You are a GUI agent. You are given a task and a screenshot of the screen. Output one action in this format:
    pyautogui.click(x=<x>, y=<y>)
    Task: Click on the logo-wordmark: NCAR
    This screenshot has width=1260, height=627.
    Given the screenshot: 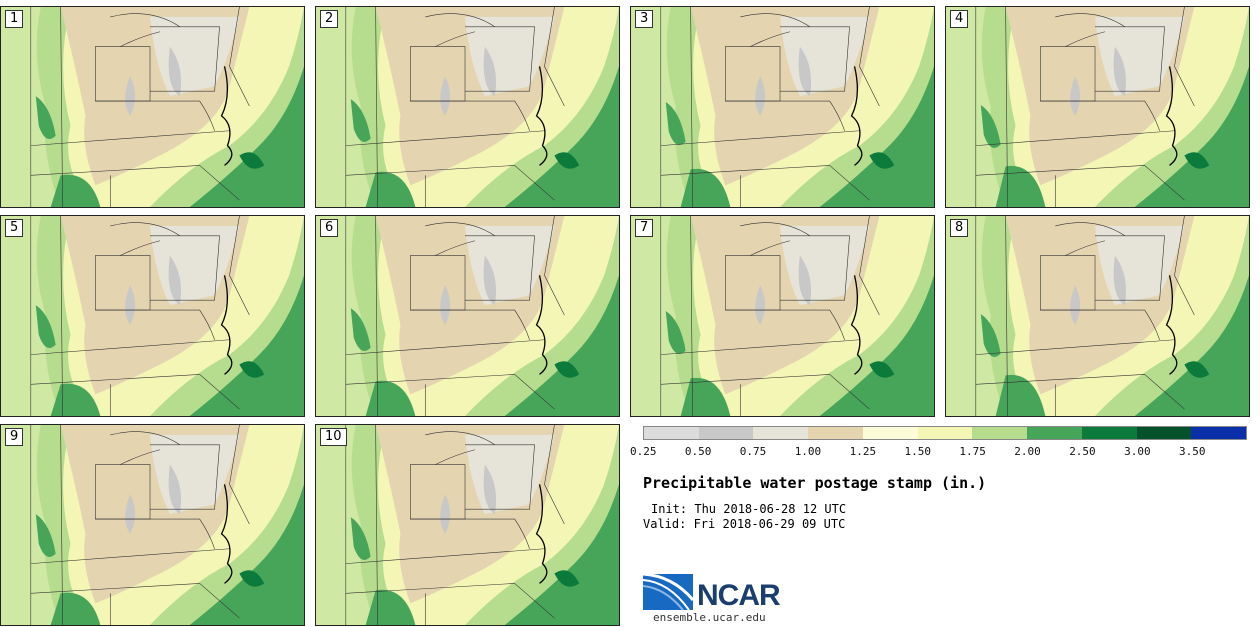 What is the action you would take?
    pyautogui.click(x=739, y=595)
    